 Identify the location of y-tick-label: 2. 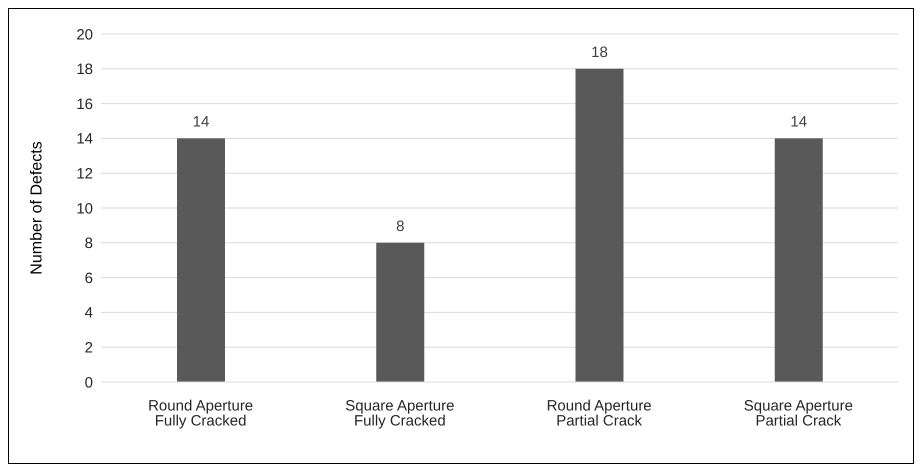
(88, 348).